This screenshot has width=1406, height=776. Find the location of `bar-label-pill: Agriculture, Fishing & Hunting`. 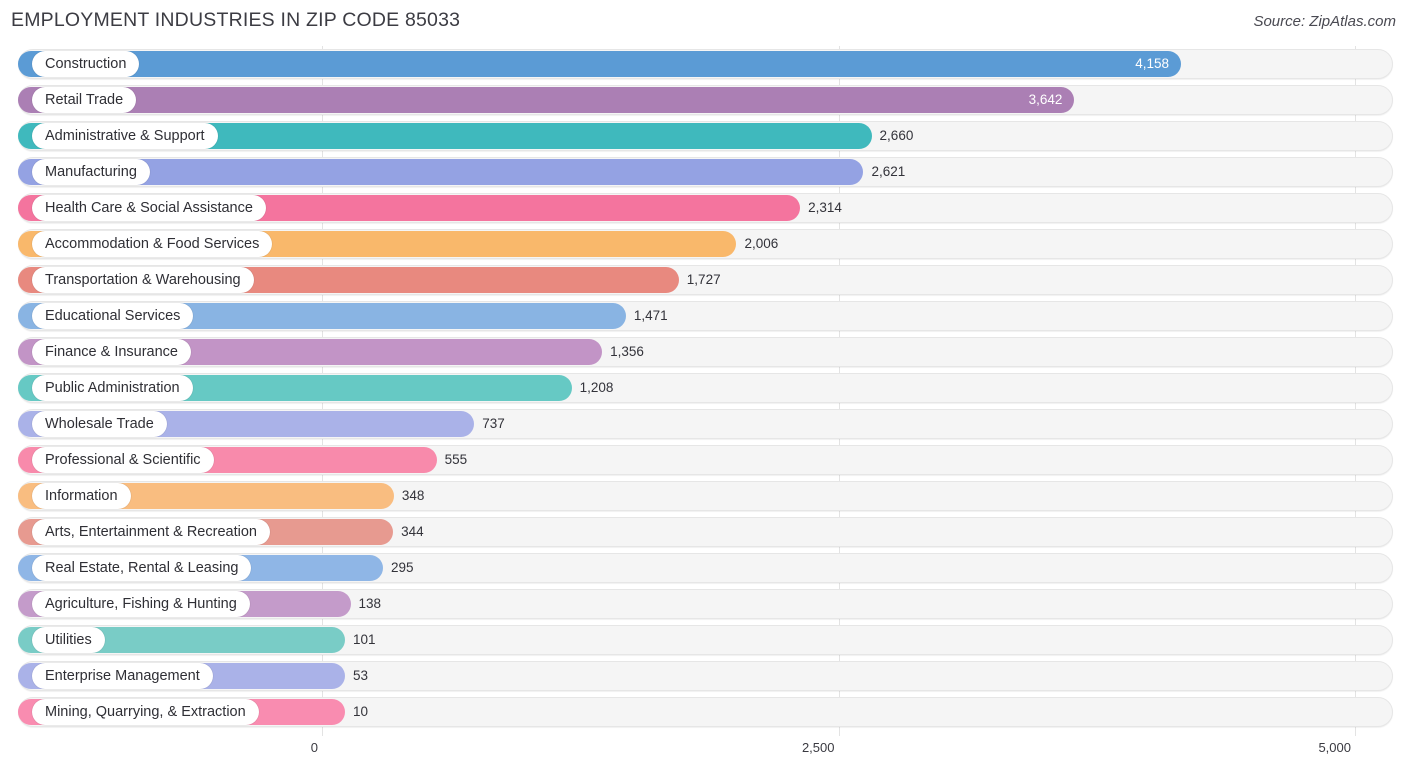

bar-label-pill: Agriculture, Fishing & Hunting is located at coordinates (141, 604).